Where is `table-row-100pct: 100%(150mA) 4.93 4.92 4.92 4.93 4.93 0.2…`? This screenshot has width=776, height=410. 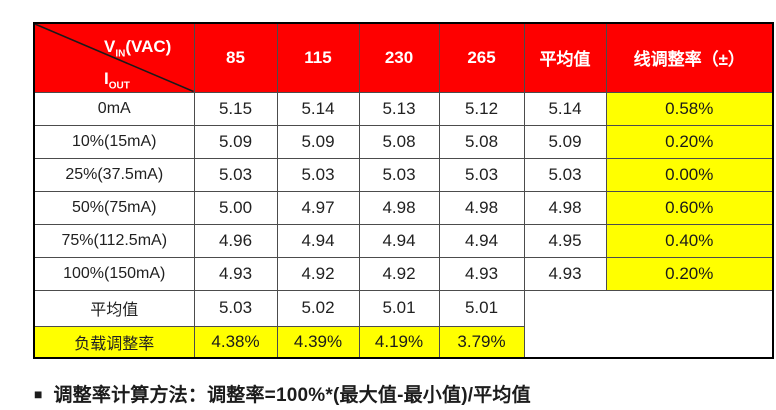
table-row-100pct: 100%(150mA) 4.93 4.92 4.92 4.93 4.93 0.2… is located at coordinates (403, 273).